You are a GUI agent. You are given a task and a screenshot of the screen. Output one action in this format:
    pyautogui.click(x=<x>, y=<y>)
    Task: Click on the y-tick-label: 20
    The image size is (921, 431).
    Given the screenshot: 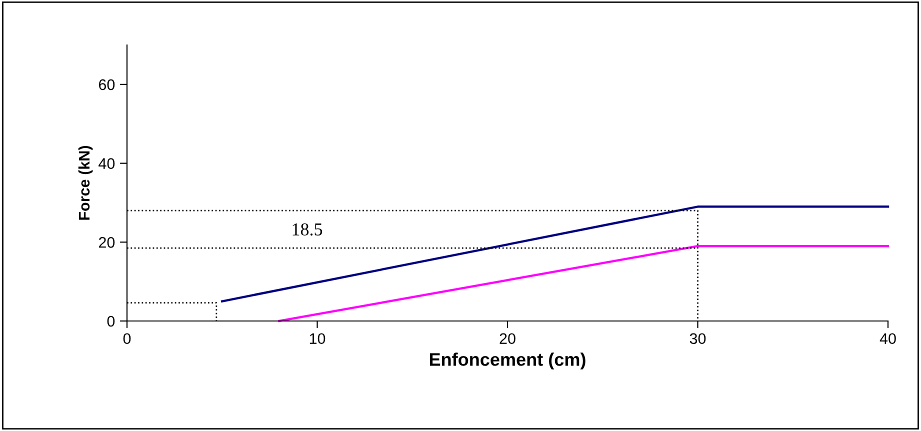 What is the action you would take?
    pyautogui.click(x=106, y=242)
    